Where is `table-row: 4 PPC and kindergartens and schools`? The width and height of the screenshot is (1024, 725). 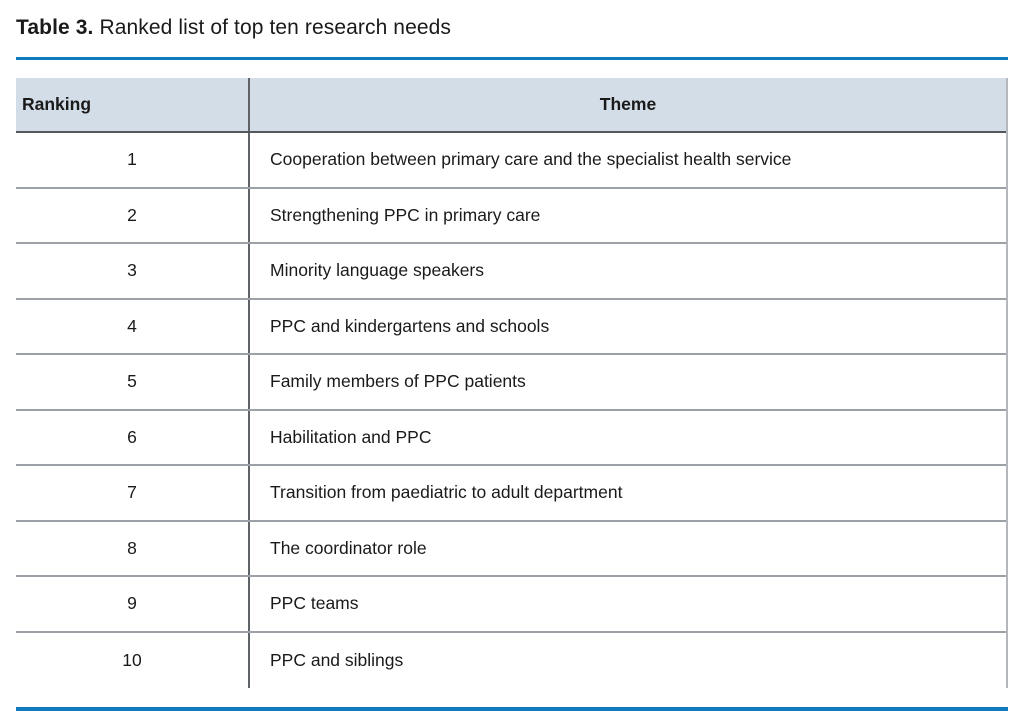
table-row: 4 PPC and kindergartens and schools is located at coordinates (511, 327).